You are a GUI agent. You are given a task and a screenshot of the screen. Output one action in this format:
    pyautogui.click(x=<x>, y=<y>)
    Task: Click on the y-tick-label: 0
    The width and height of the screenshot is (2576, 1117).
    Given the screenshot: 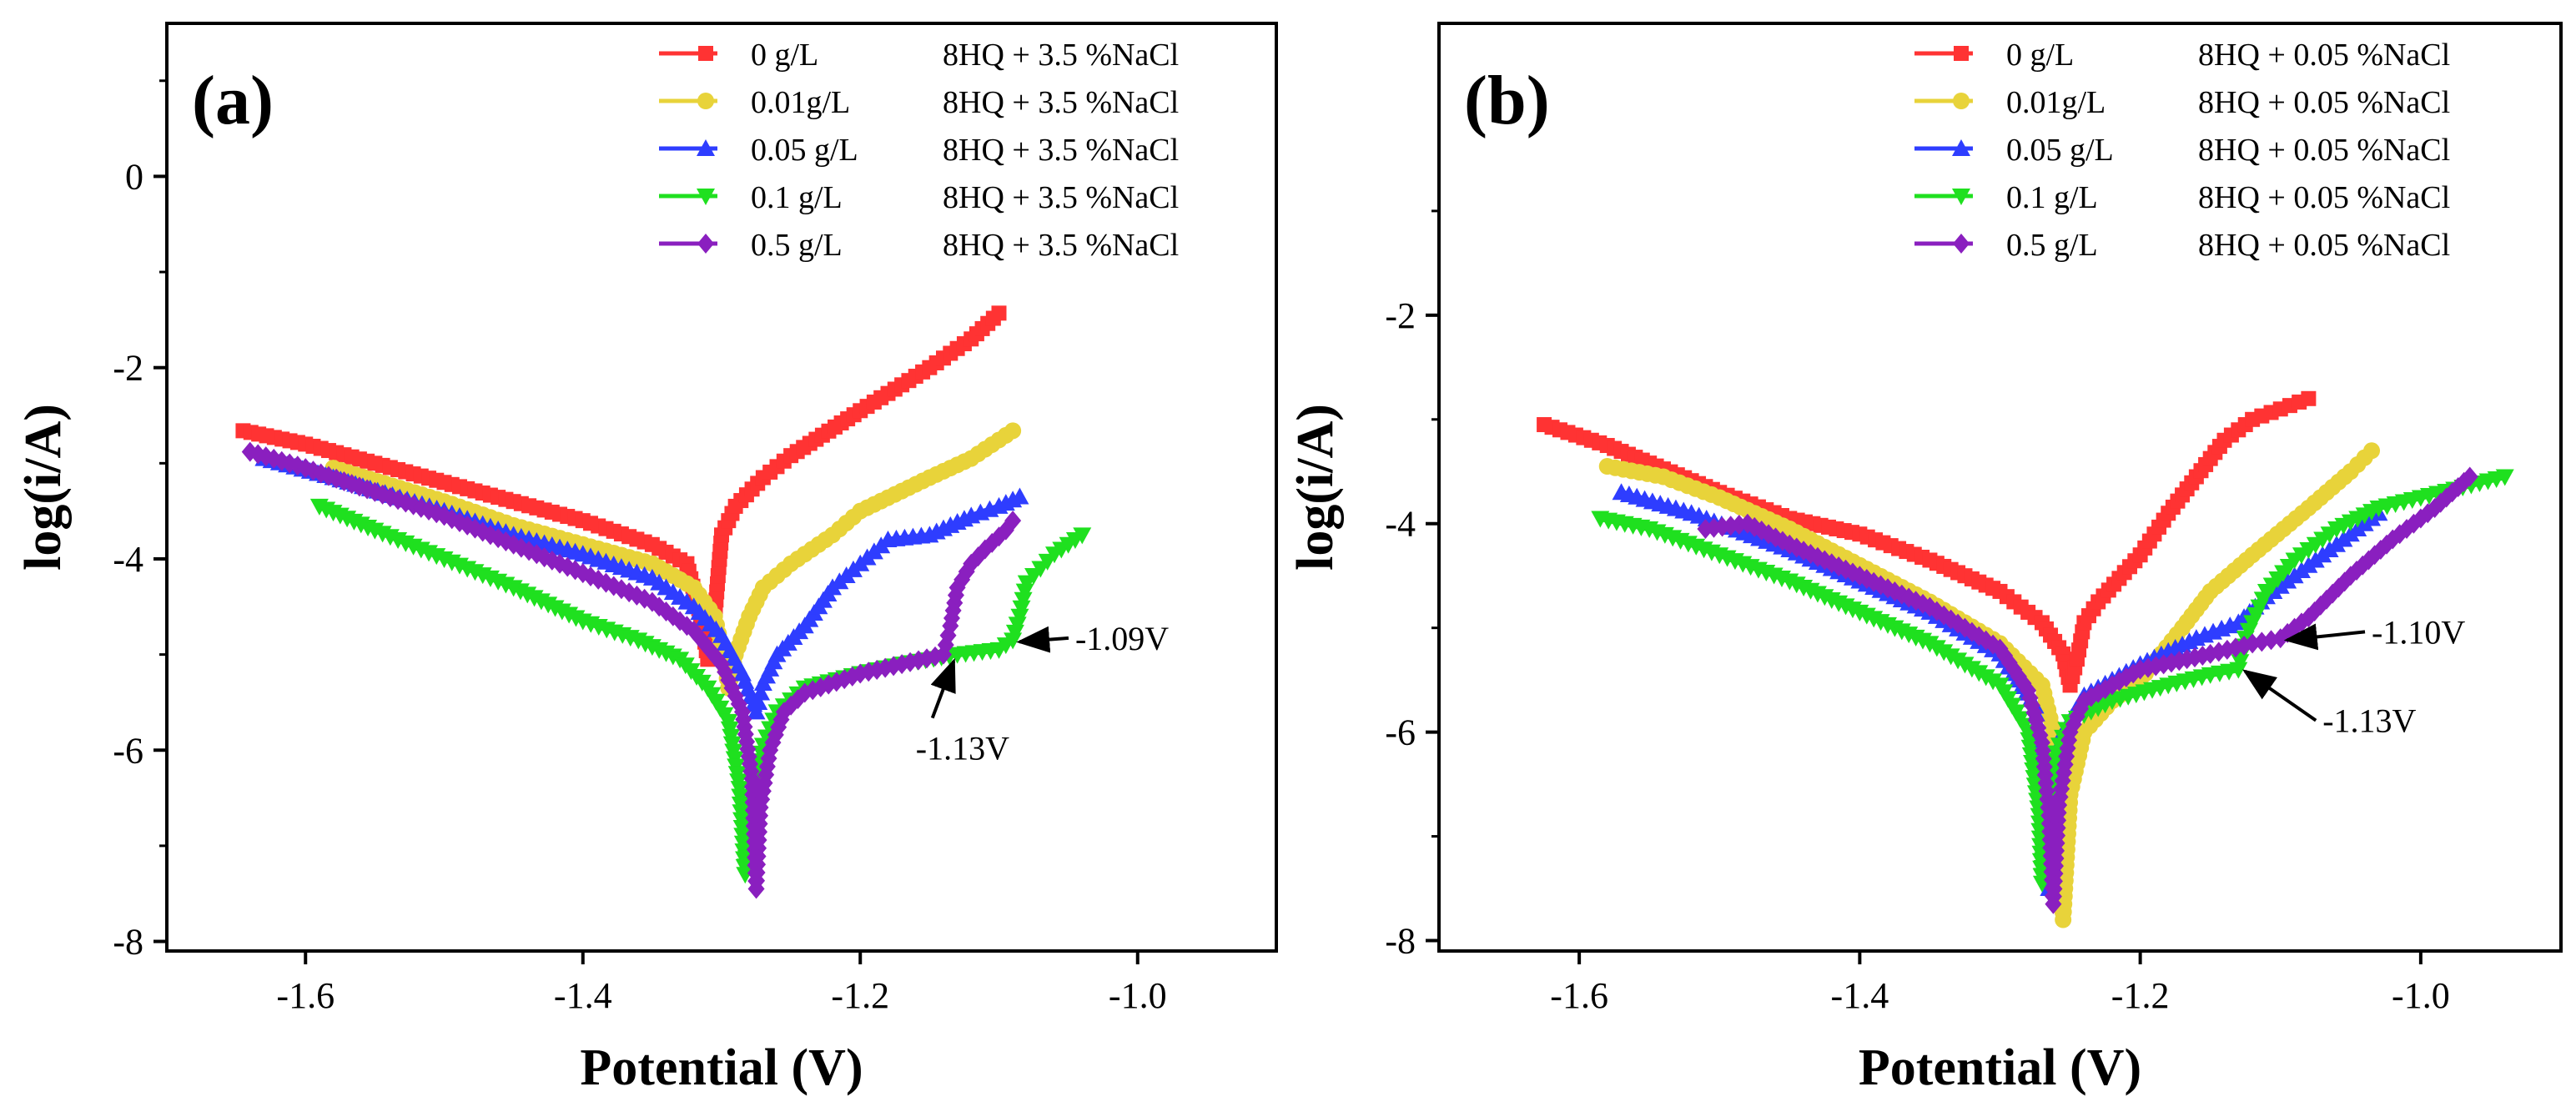 What is the action you would take?
    pyautogui.click(x=134, y=176)
    